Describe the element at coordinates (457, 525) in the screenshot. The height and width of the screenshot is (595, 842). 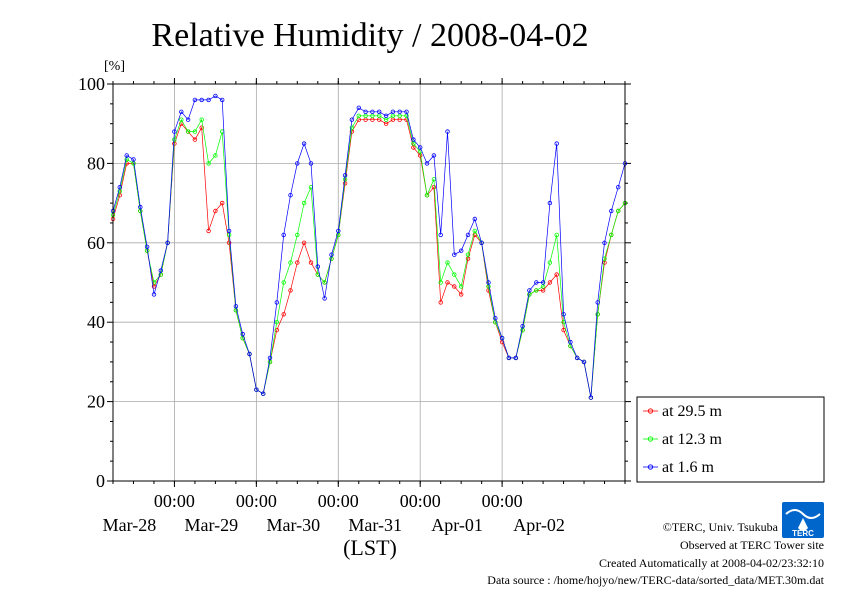
I see `x-date-label: Apr-01` at that location.